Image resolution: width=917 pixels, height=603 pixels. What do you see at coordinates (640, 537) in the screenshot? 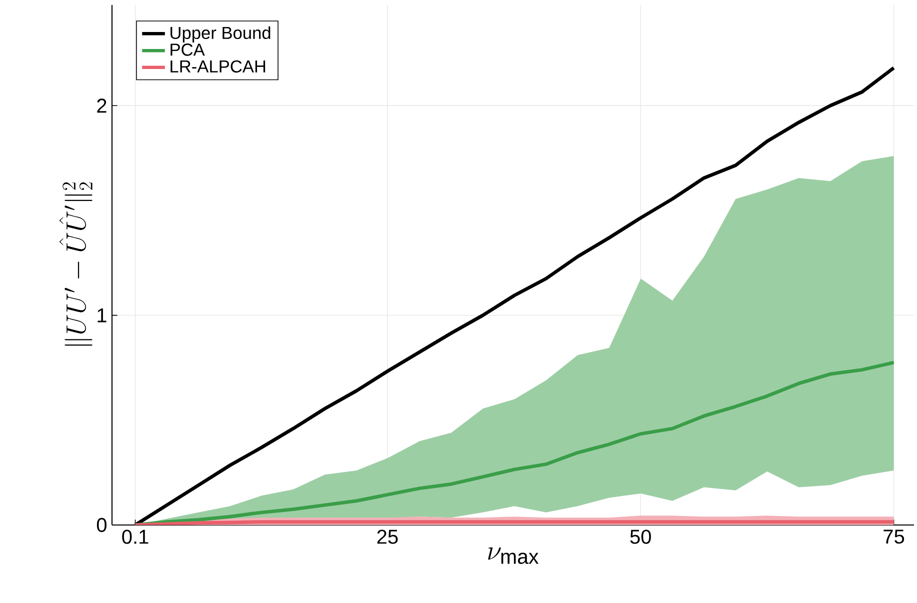
I see `x-tick-label: 50` at bounding box center [640, 537].